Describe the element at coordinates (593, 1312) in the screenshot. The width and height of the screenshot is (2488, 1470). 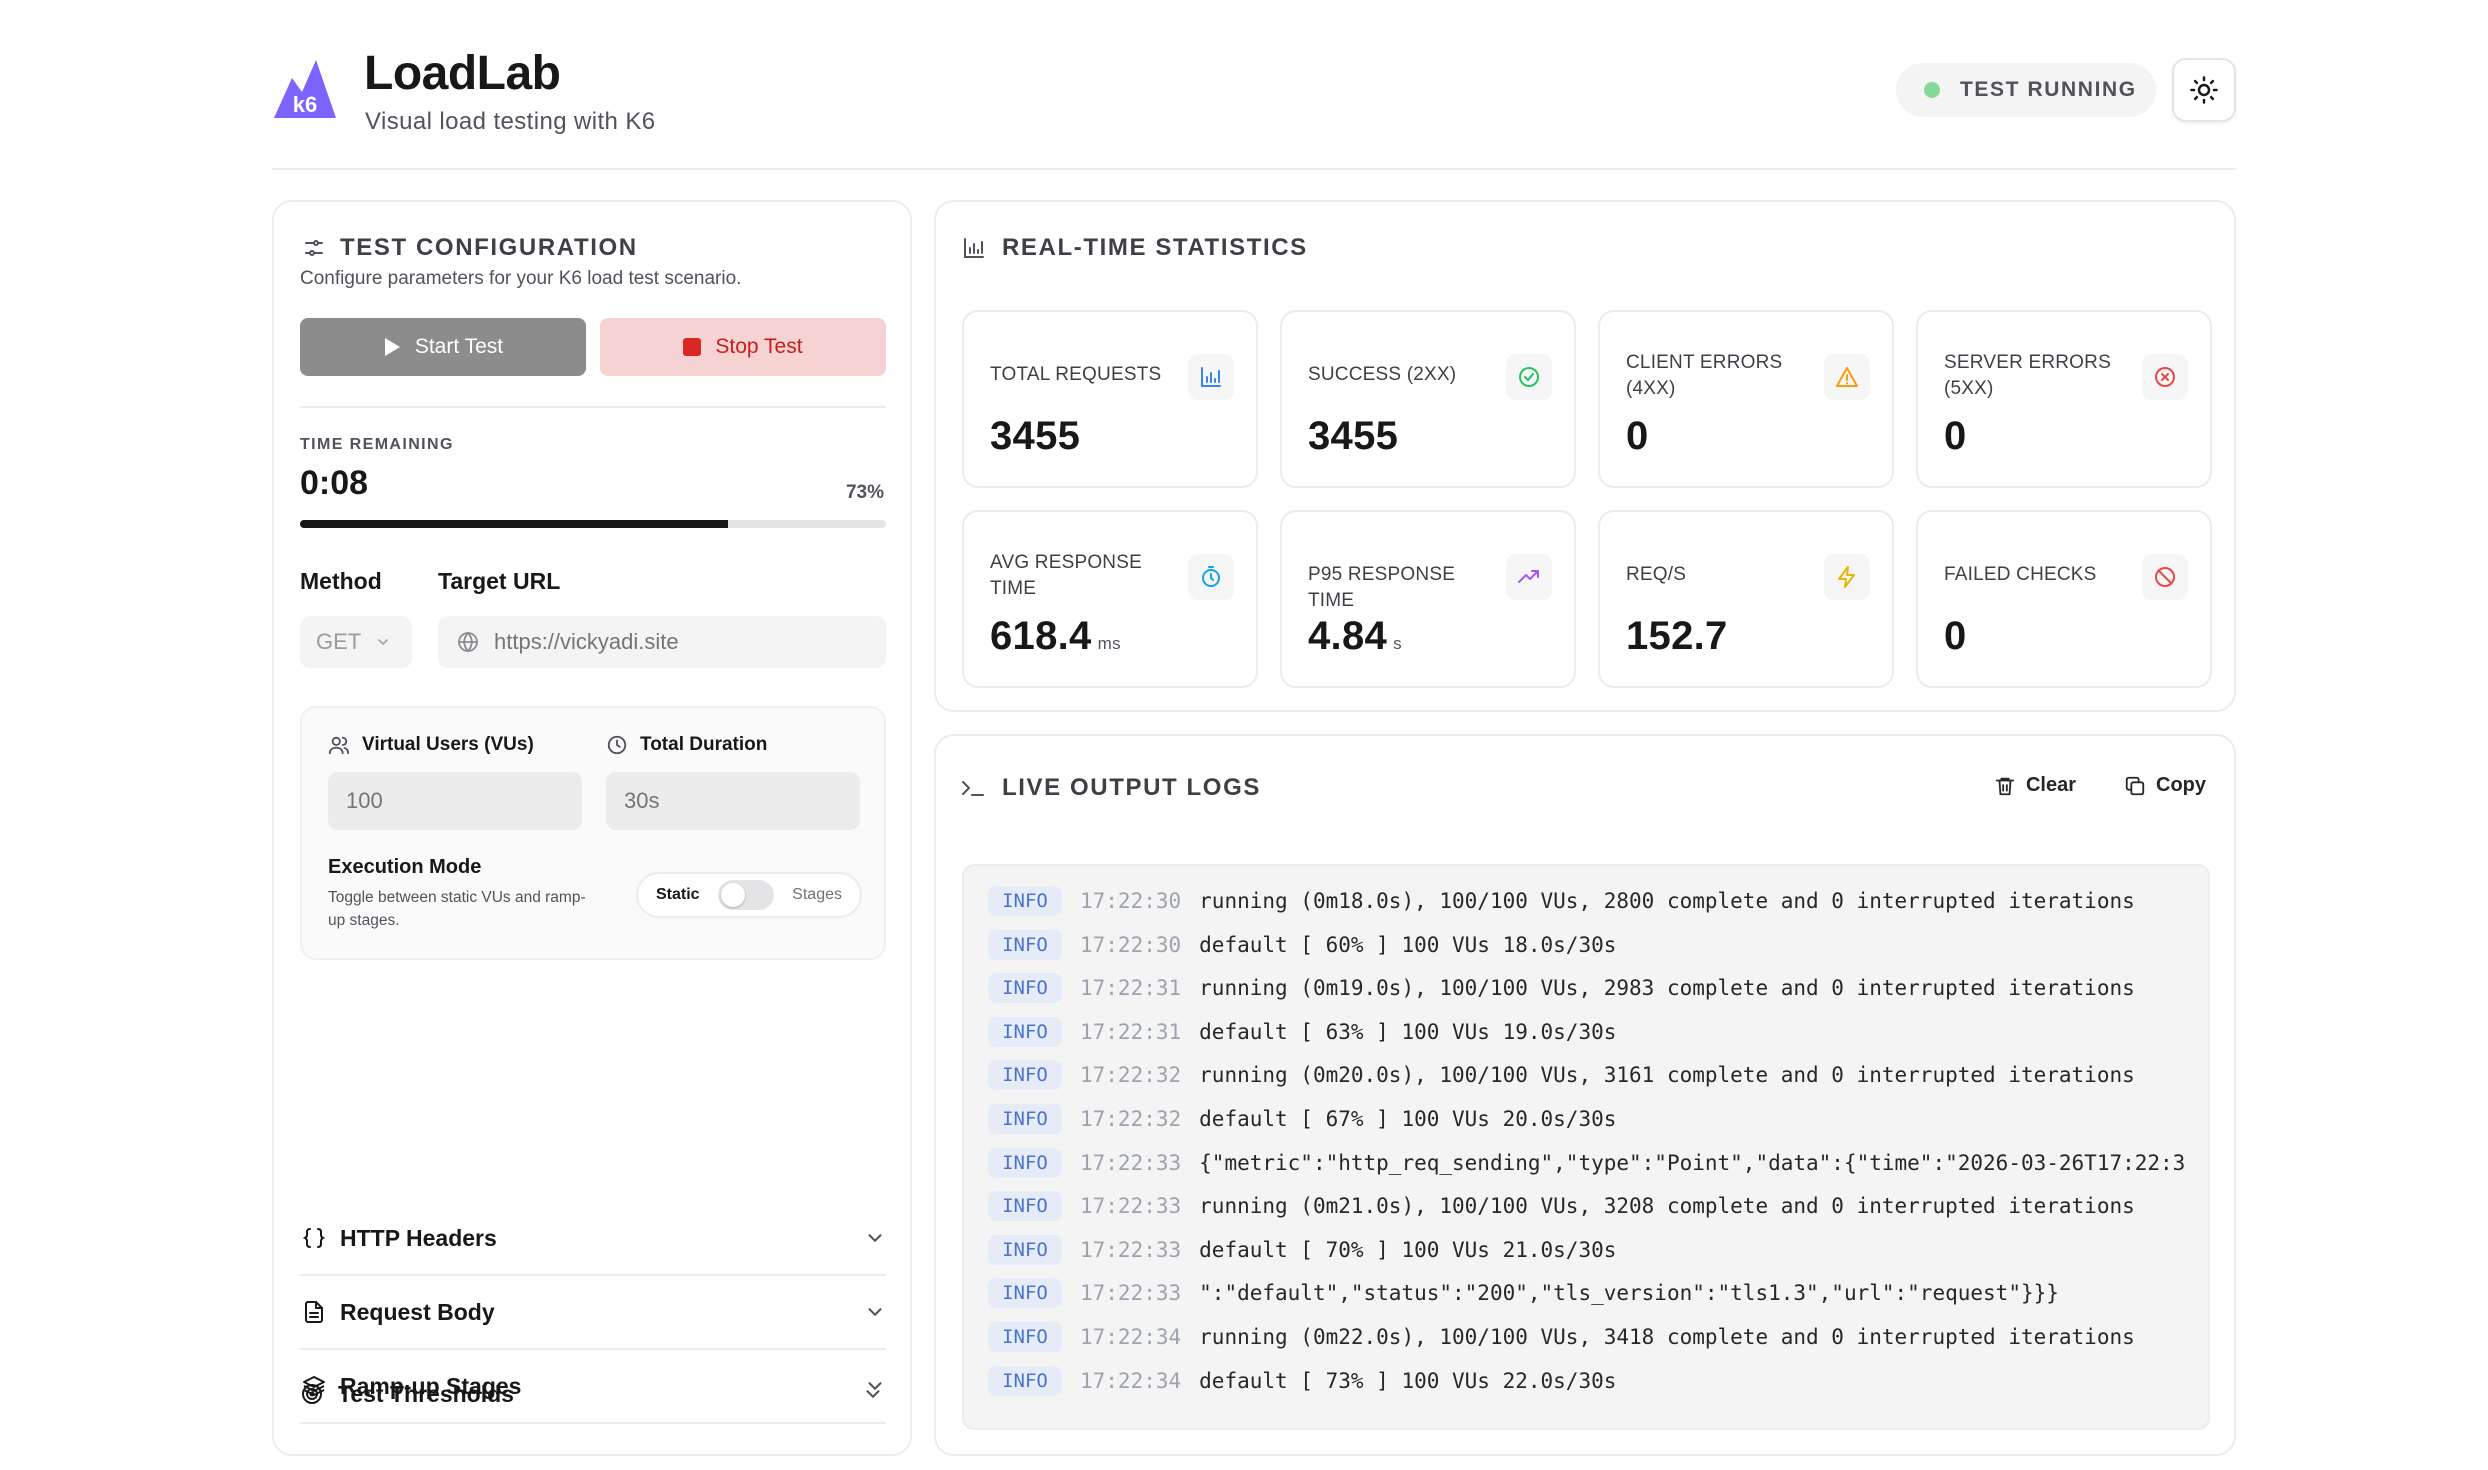
I see `accordion-request-body: Request Body` at that location.